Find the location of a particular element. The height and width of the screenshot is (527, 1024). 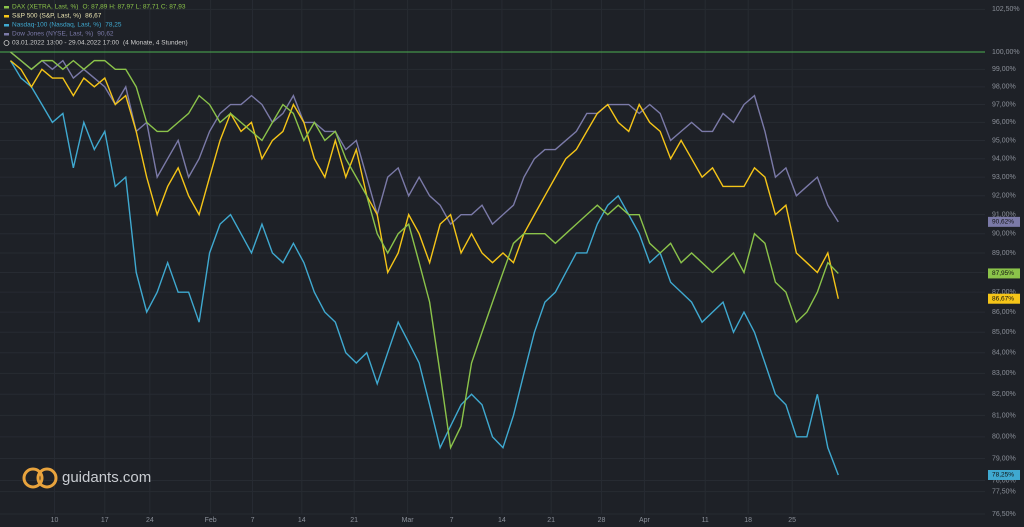

y-tick-label: 76,50% is located at coordinates (1004, 514).